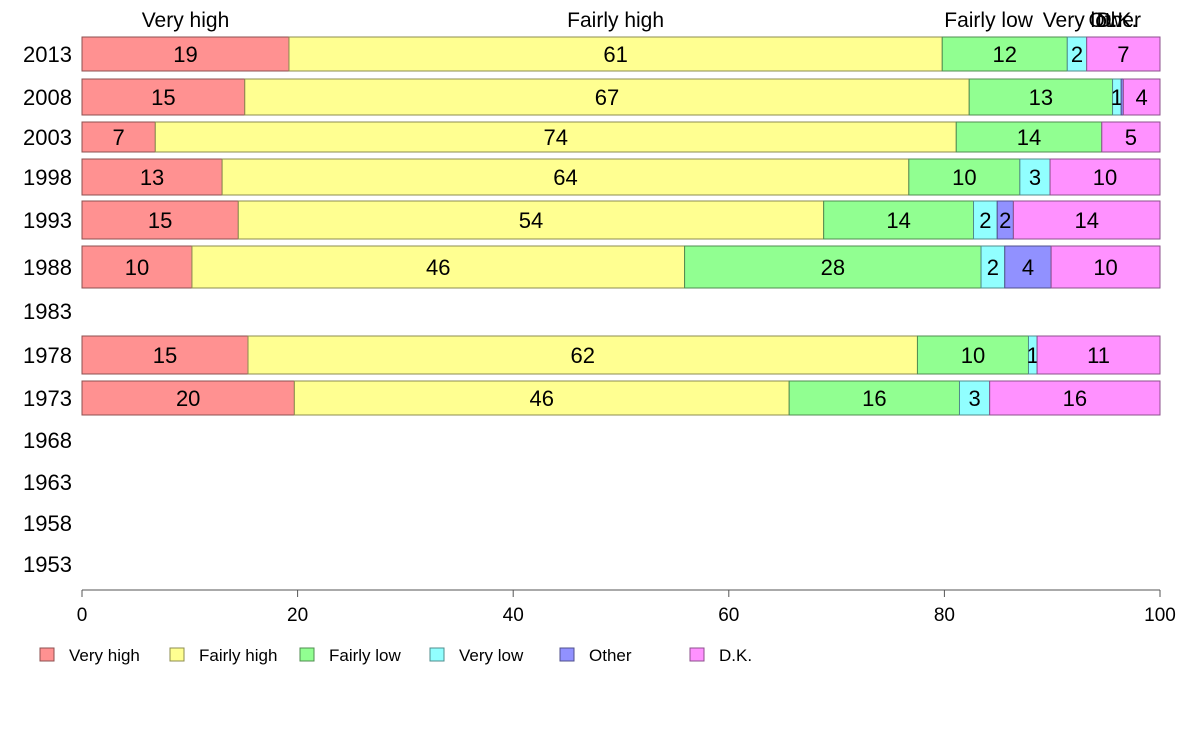  Describe the element at coordinates (47, 355) in the screenshot. I see `y-tick-label: 1978` at that location.